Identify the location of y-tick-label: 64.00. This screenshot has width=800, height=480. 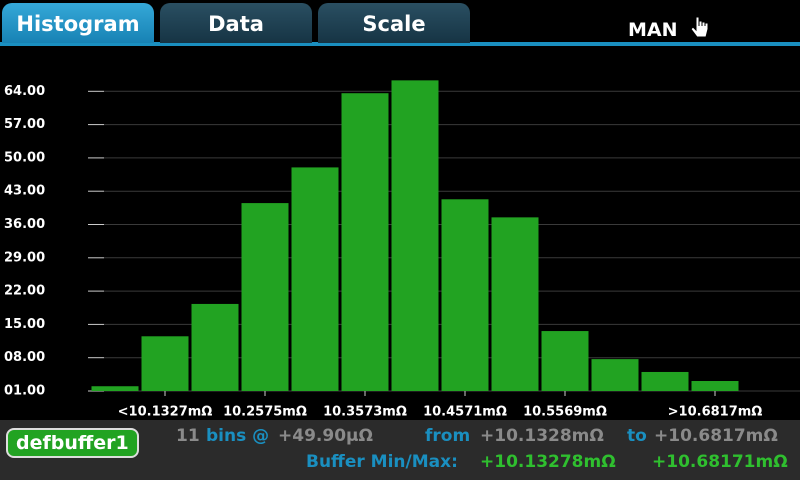
(24, 91).